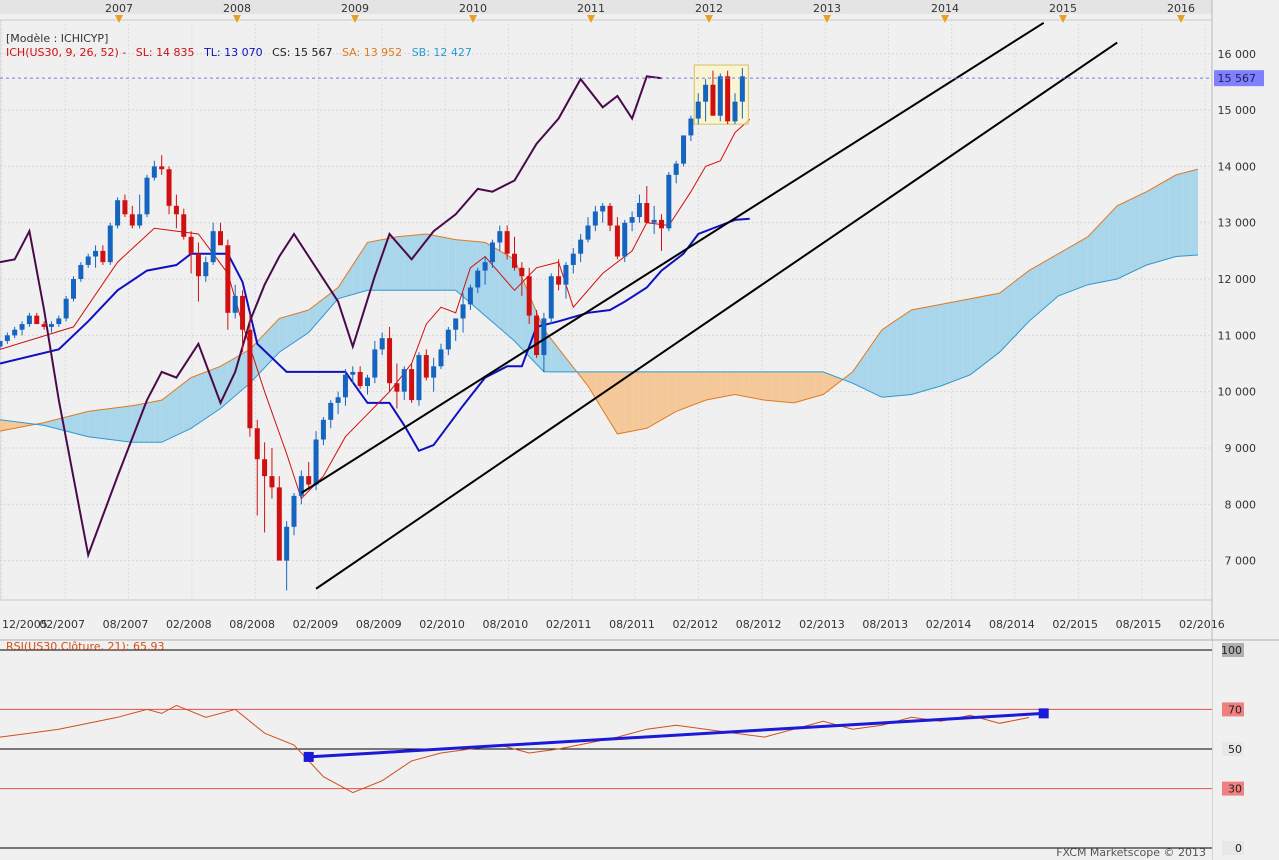  What do you see at coordinates (237, 8) in the screenshot?
I see `year-label: 2008` at bounding box center [237, 8].